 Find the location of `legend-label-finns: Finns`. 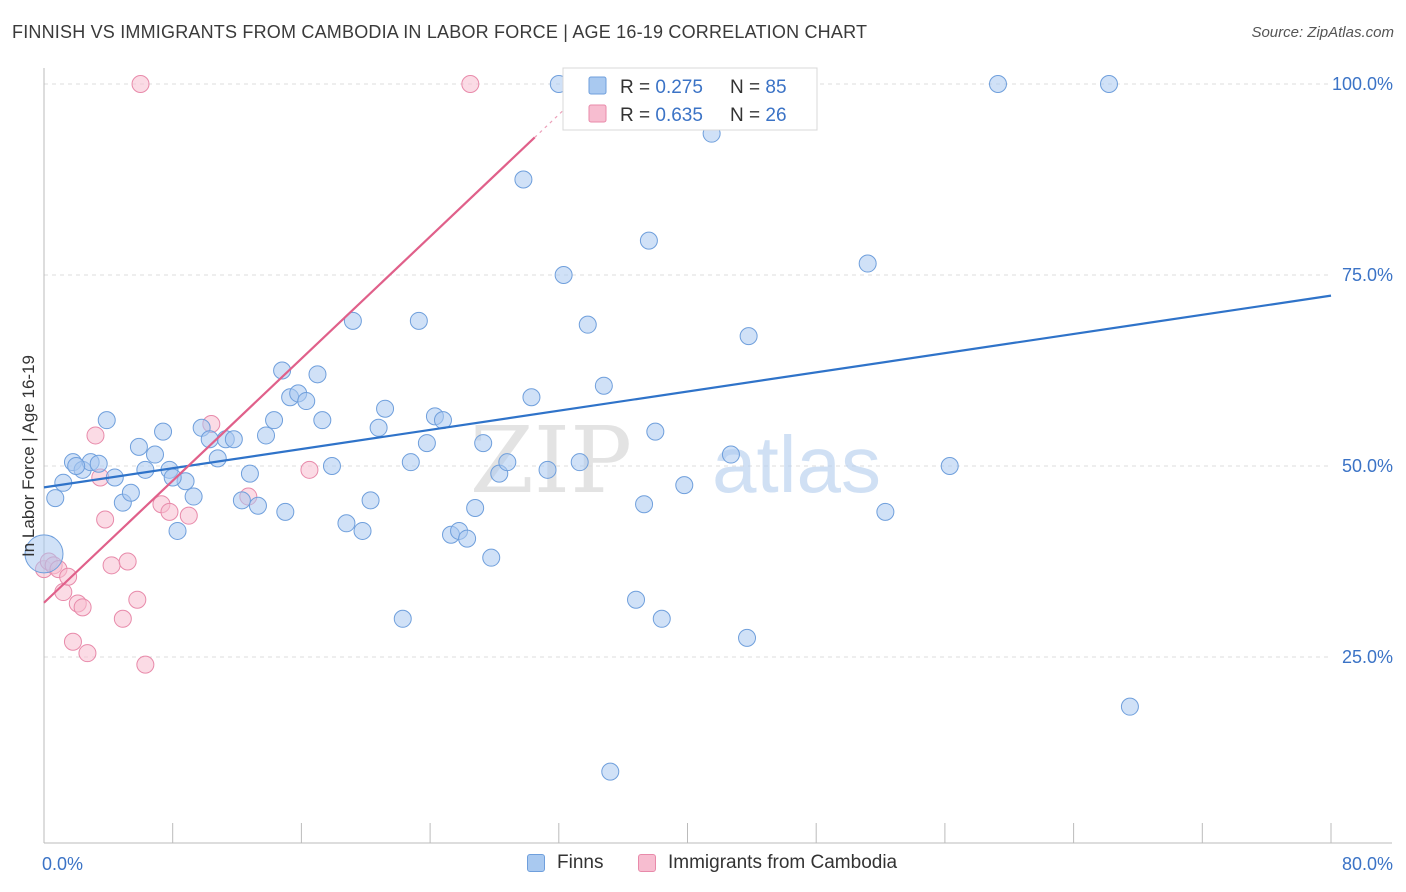

legend-label-finns: Finns is located at coordinates (580, 862).